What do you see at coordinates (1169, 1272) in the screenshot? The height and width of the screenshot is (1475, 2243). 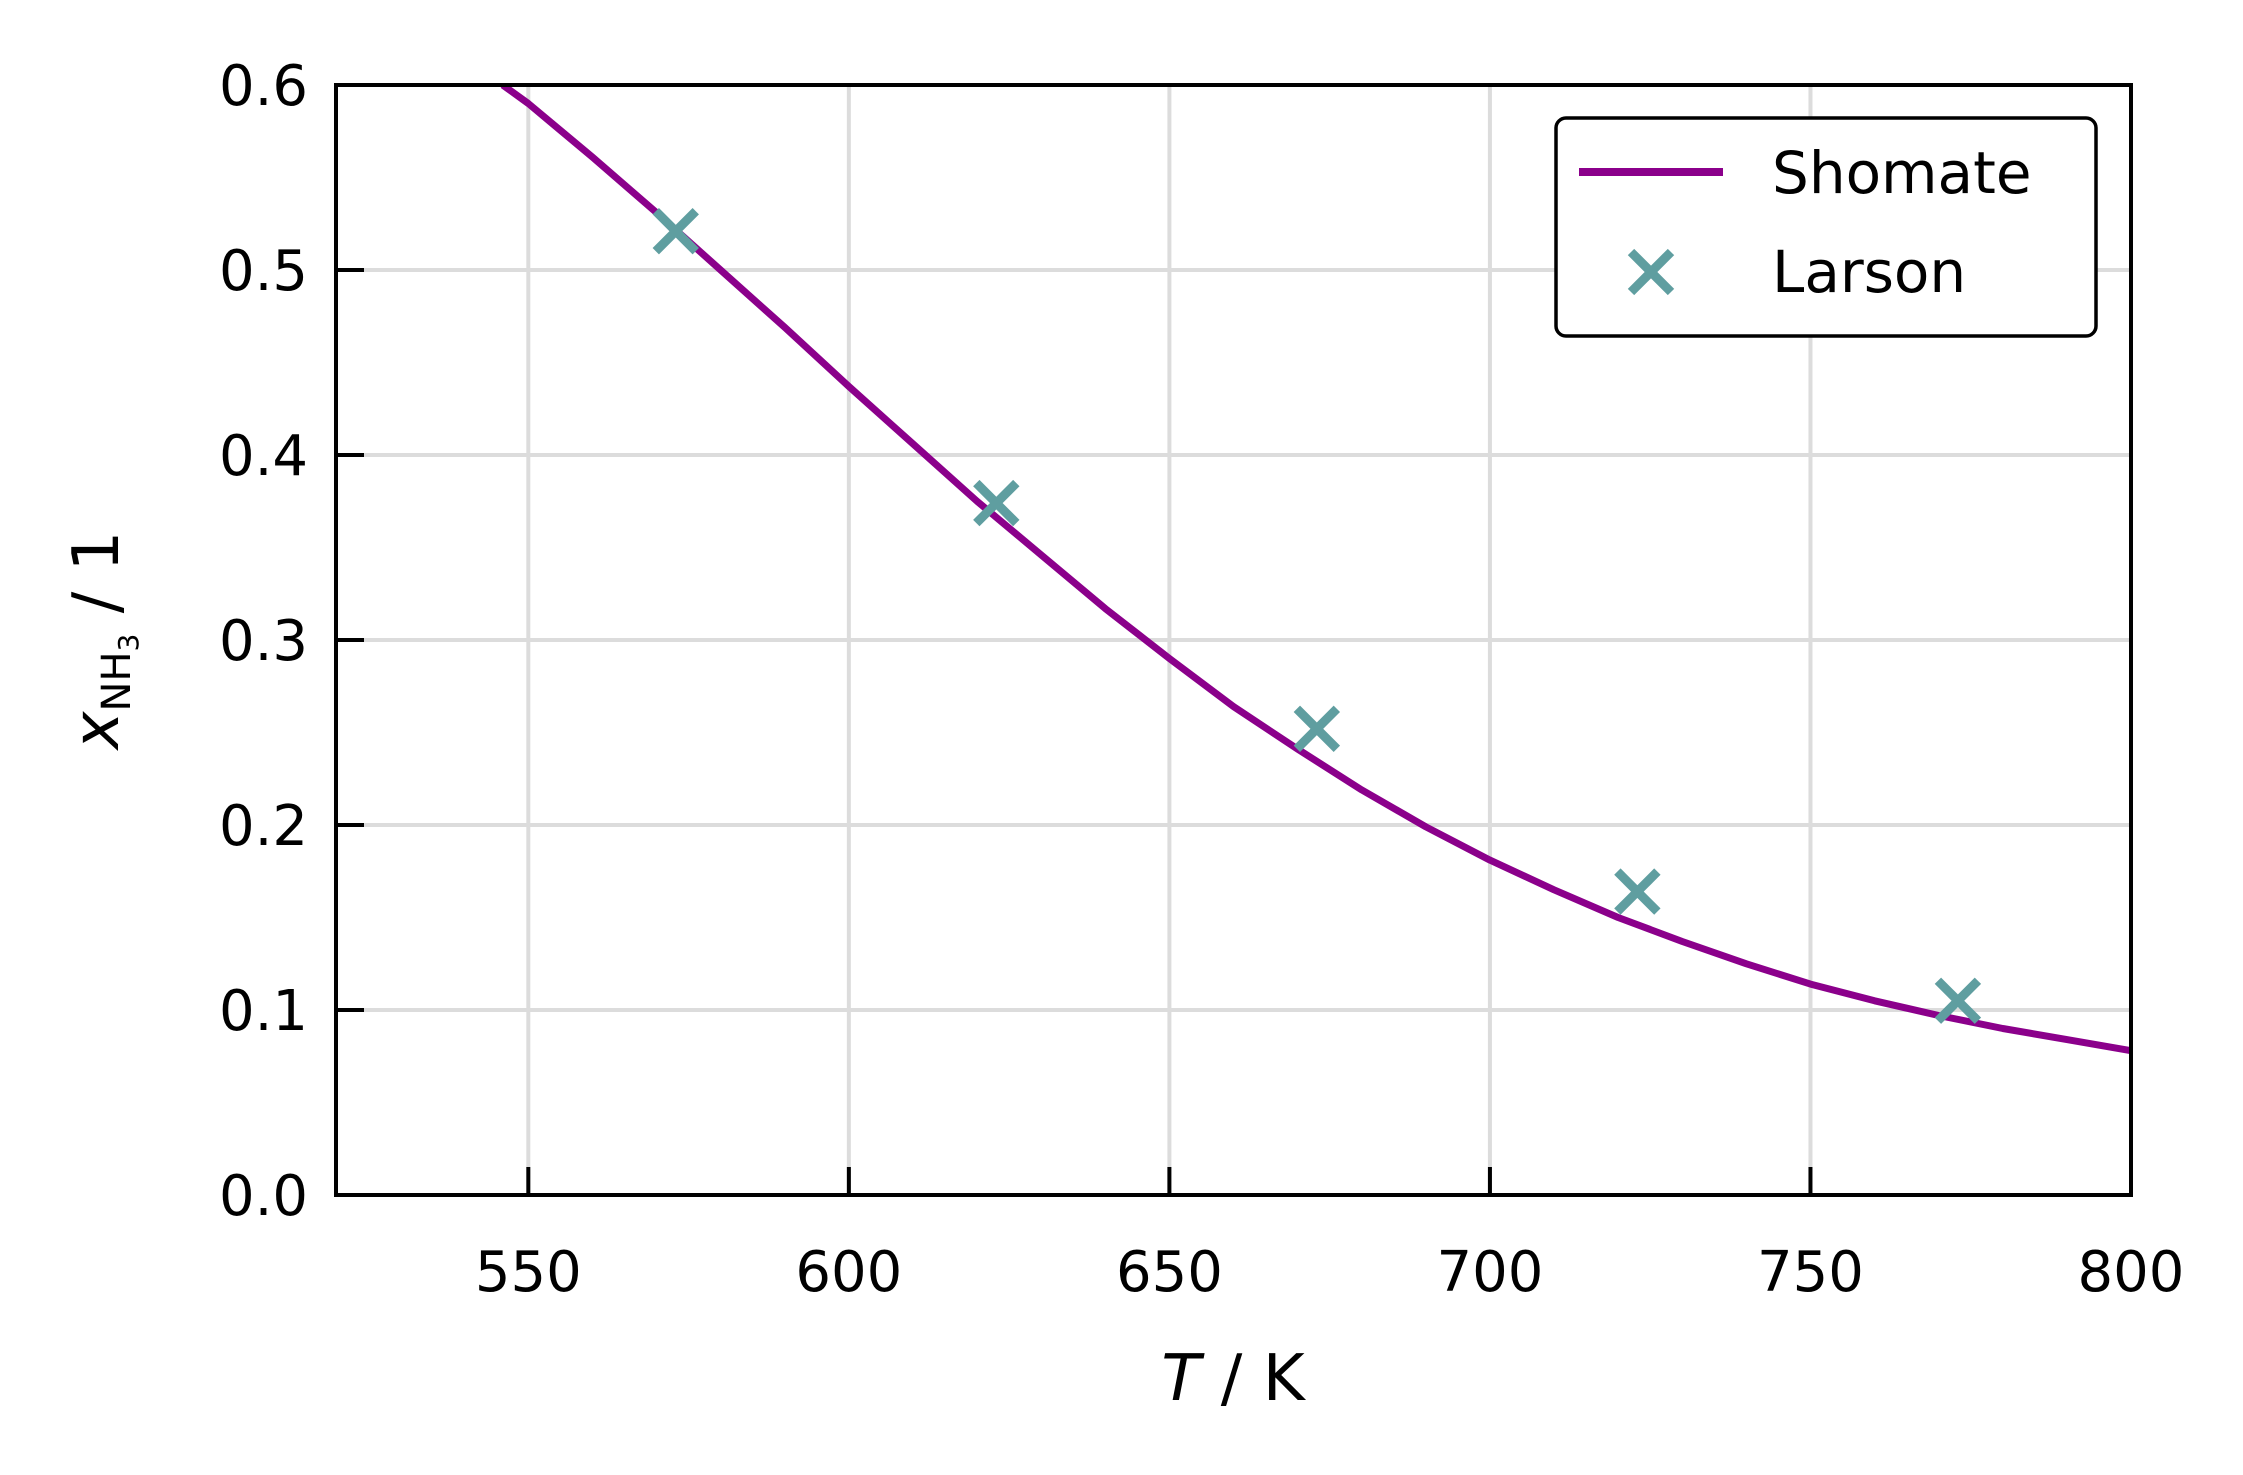 I see `x-tick-label: 650` at bounding box center [1169, 1272].